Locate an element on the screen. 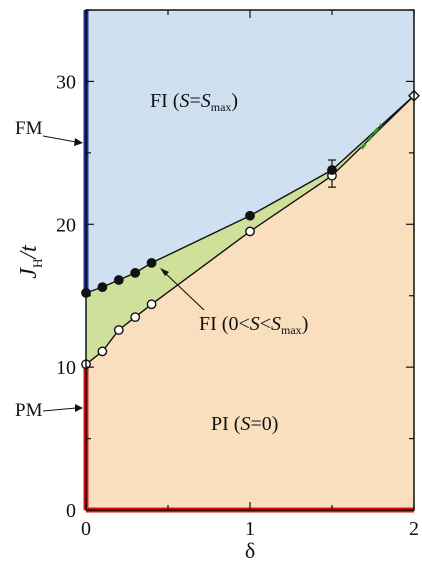 The image size is (422, 567). y-axis-label: JH/t is located at coordinates (30, 261).